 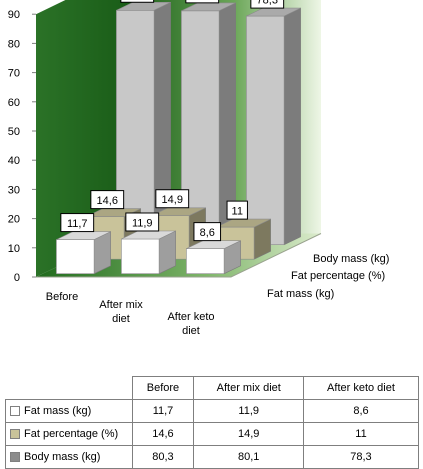 I want to click on row-label: Fat percentage (%), so click(x=71, y=434).